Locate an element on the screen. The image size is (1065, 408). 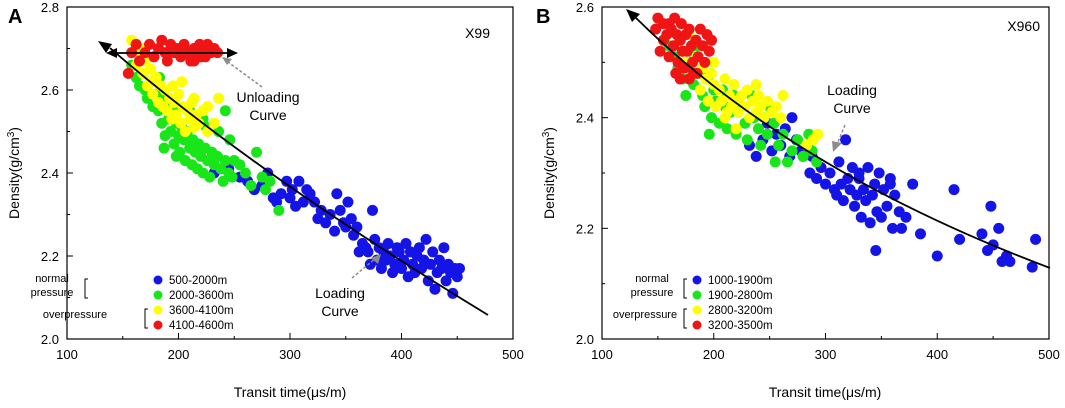
panel-b-x-tick-label: 200 is located at coordinates (714, 354).